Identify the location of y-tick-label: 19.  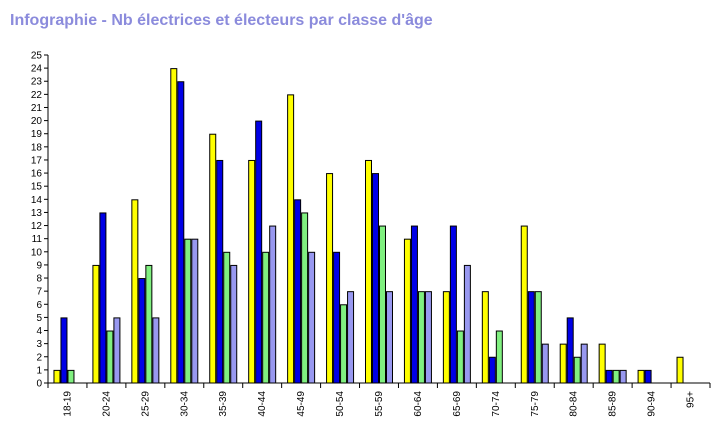
(37, 134).